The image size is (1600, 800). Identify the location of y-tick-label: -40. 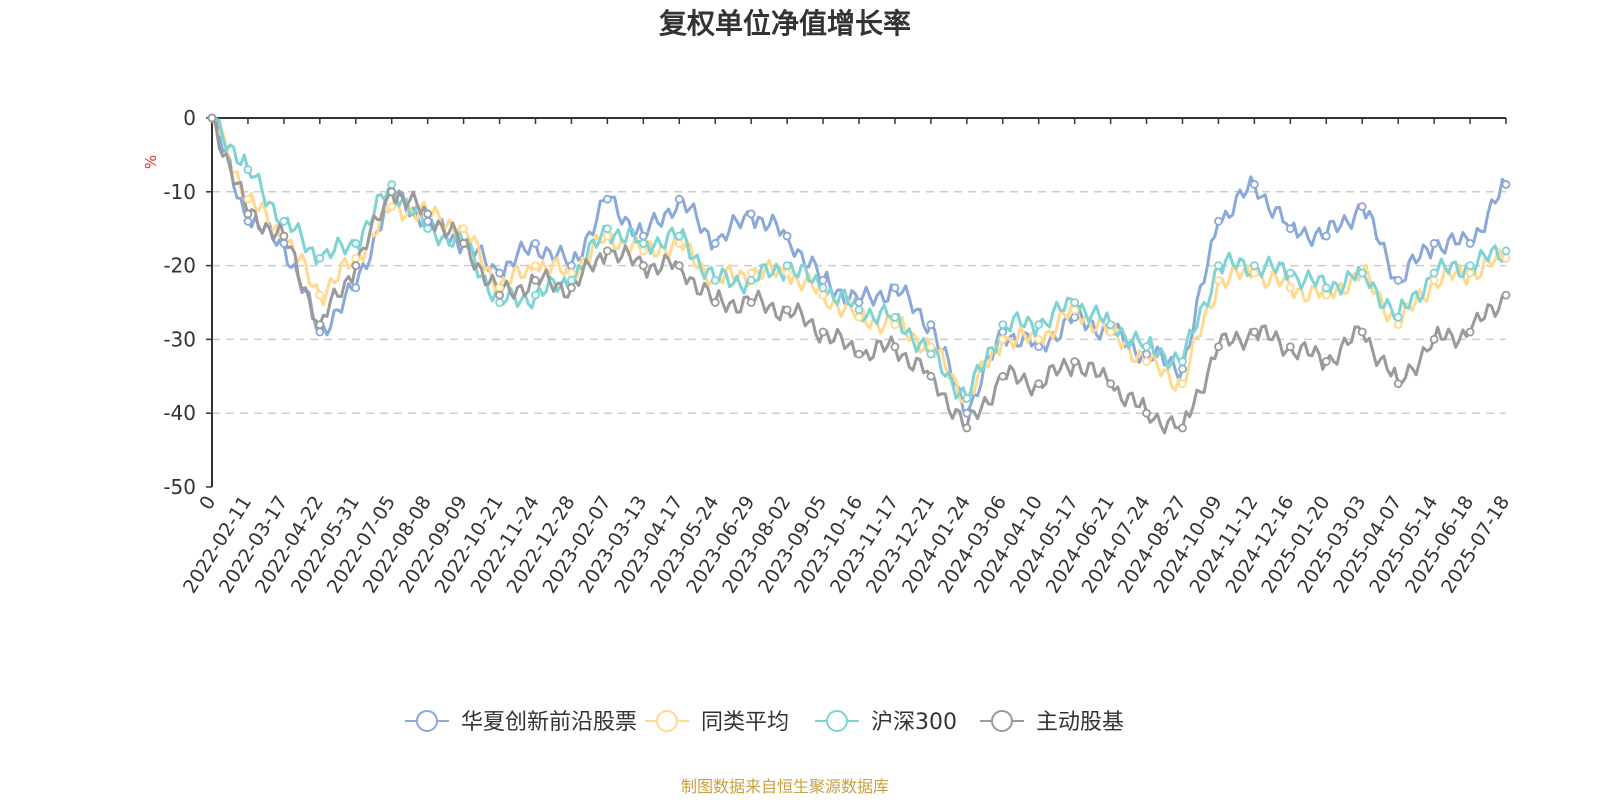
(179, 413).